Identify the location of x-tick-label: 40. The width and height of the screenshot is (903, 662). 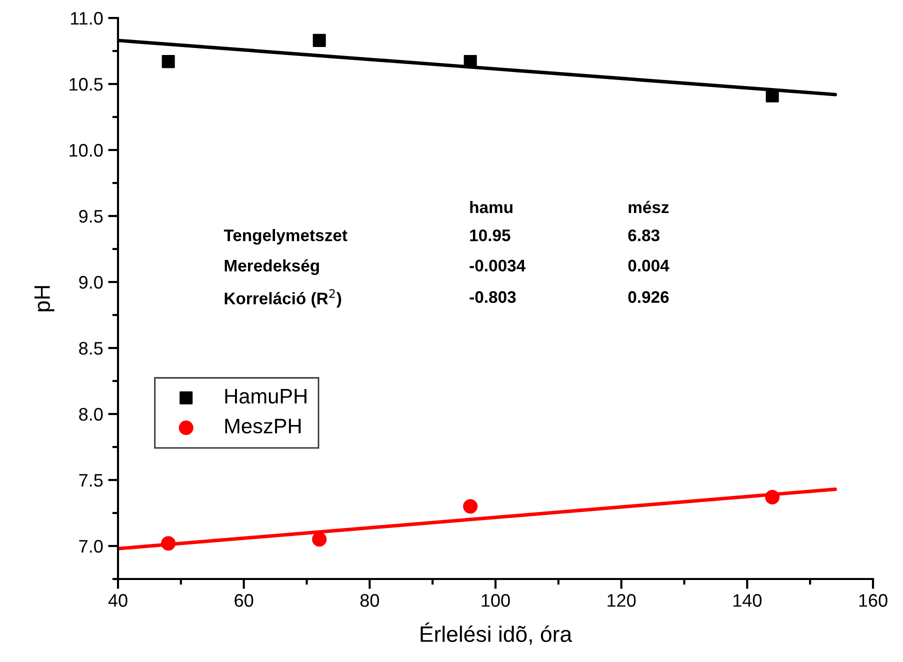
(118, 600).